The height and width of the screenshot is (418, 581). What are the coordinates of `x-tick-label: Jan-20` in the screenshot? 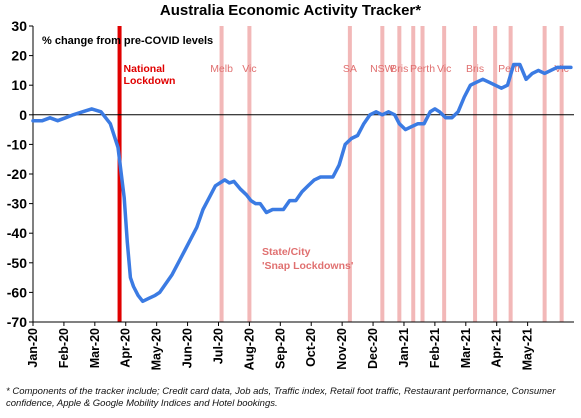 It's located at (33, 348).